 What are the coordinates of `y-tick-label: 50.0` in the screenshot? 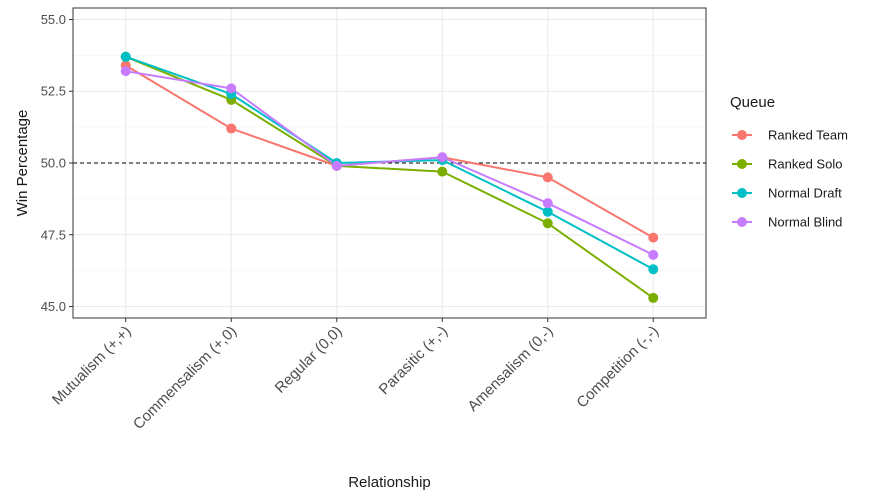 It's located at (53, 163).